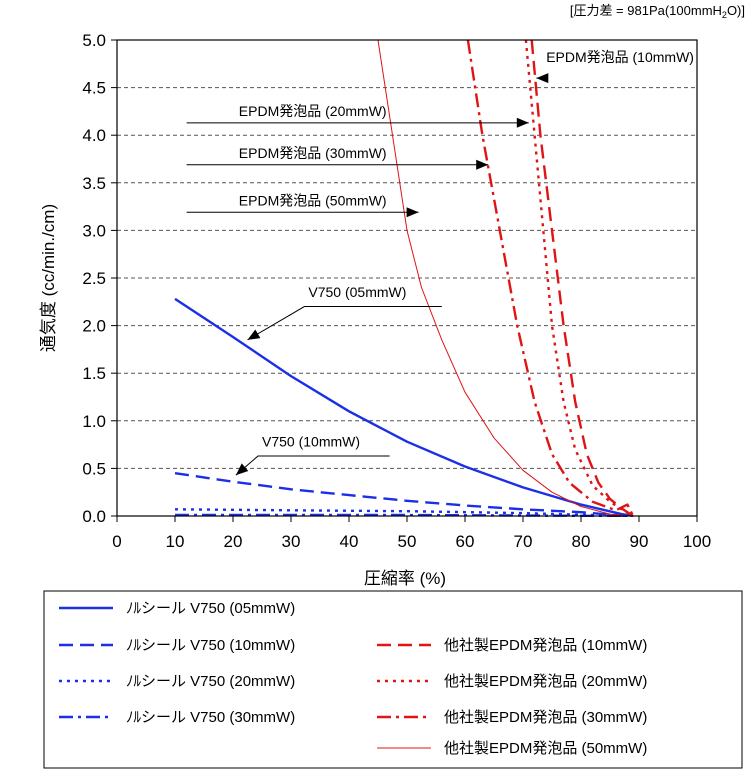 The width and height of the screenshot is (752, 778). I want to click on legend-label: 他社製EPDM発泡品 (20mmW), so click(545, 681).